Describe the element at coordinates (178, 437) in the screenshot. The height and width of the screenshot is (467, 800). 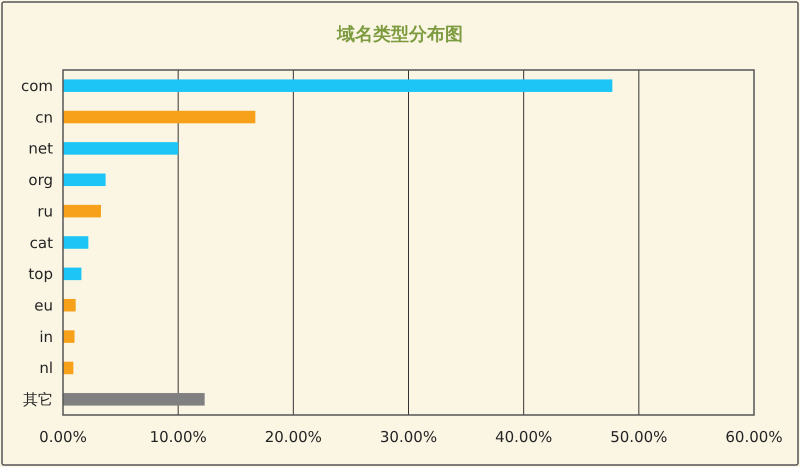
I see `x-tick-label: 10.00%` at that location.